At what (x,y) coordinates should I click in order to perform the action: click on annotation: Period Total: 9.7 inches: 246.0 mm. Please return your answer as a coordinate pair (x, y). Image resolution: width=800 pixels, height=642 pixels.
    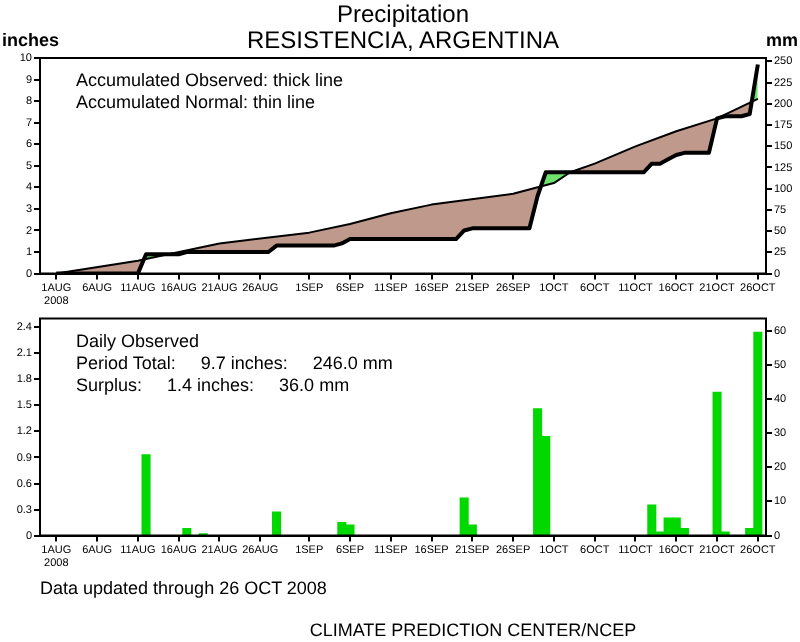
    Looking at the image, I should click on (234, 362).